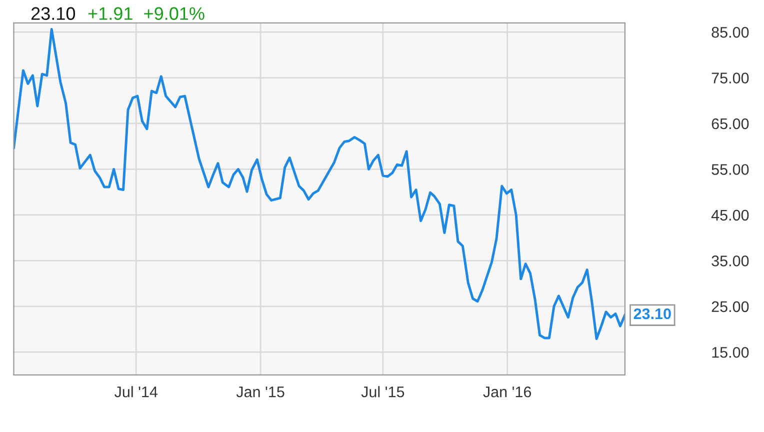  What do you see at coordinates (730, 352) in the screenshot?
I see `y-tick-label: 15.00` at bounding box center [730, 352].